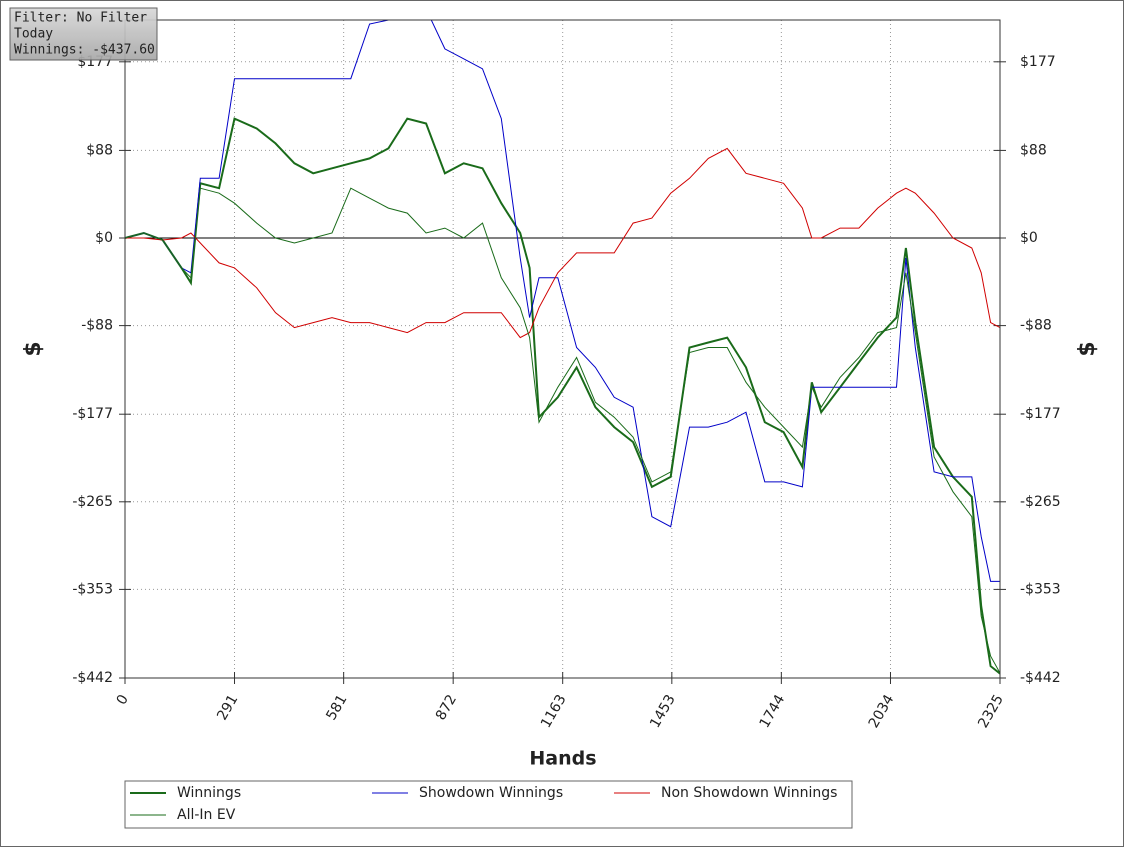  What do you see at coordinates (99, 150) in the screenshot?
I see `y-tick-label: $88` at bounding box center [99, 150].